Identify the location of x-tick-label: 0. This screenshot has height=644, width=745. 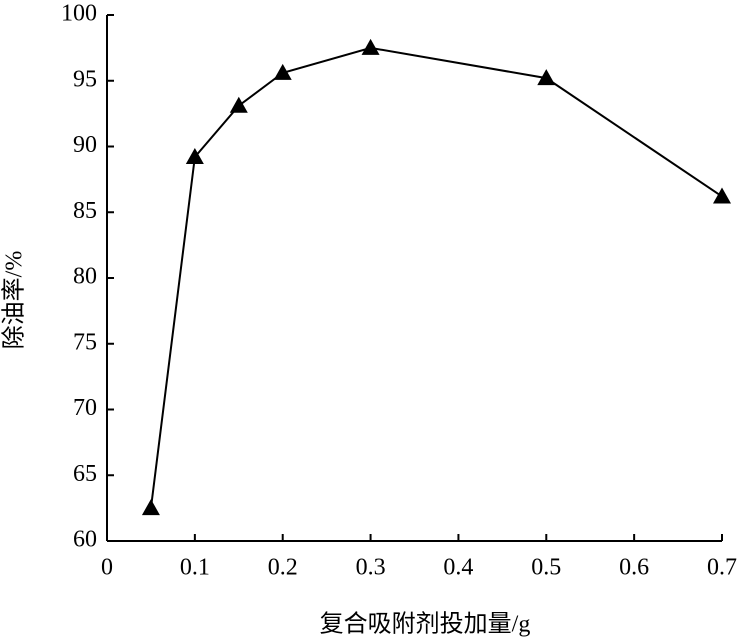
(107, 568).